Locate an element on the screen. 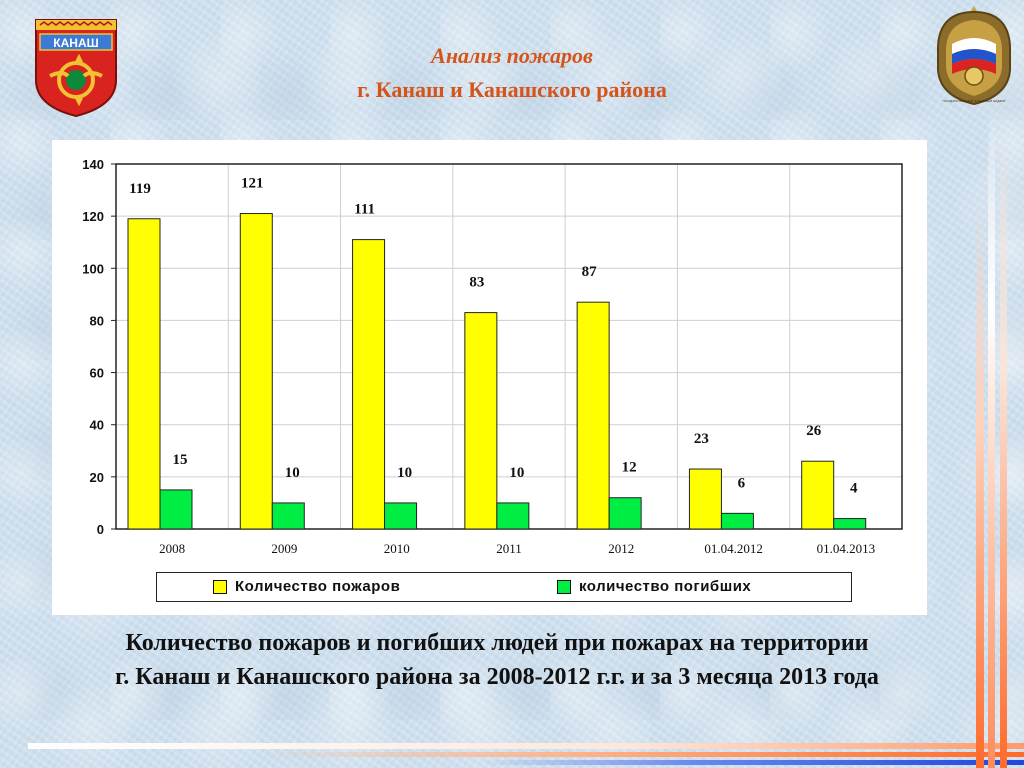 The width and height of the screenshot is (1024, 768). bar-fires-label: 119 is located at coordinates (140, 189).